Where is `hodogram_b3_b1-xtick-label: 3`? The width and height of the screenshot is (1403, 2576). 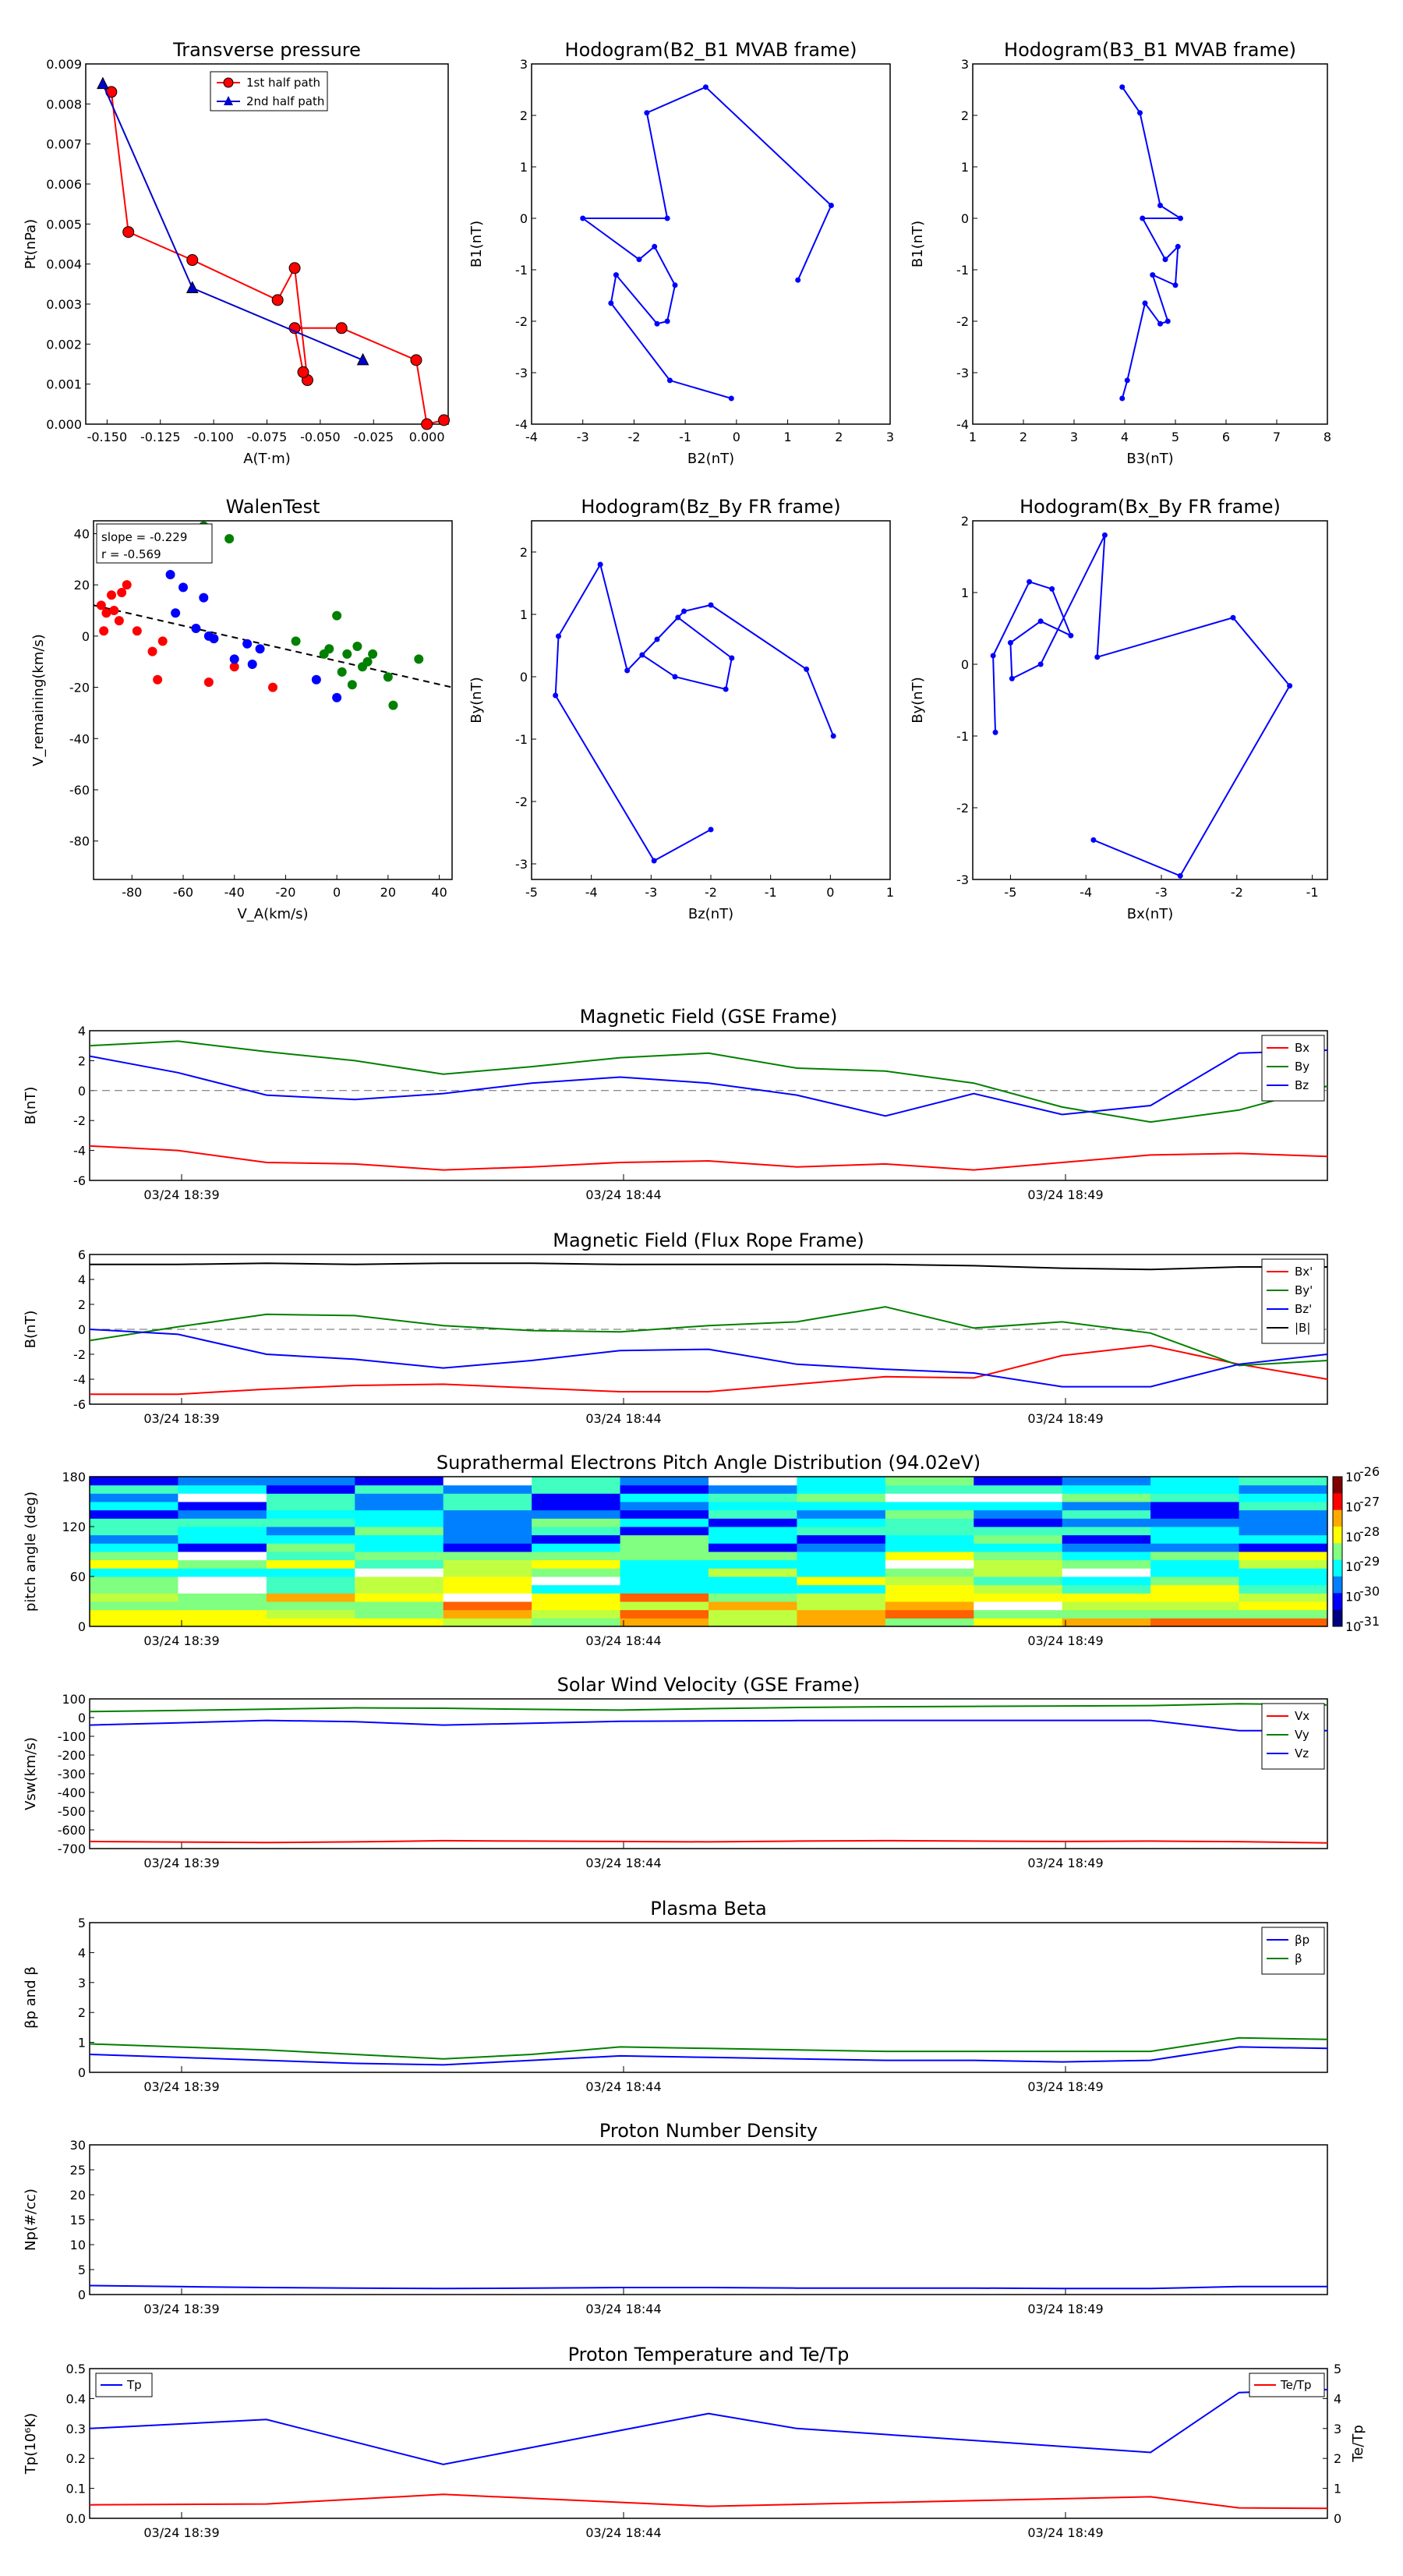
hodogram_b3_b1-xtick-label: 3 is located at coordinates (1074, 437).